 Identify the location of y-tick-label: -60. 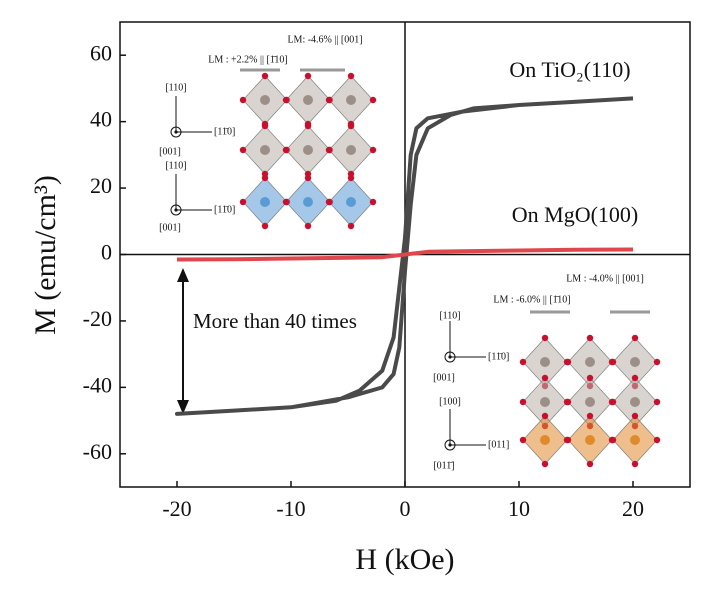
(97, 451).